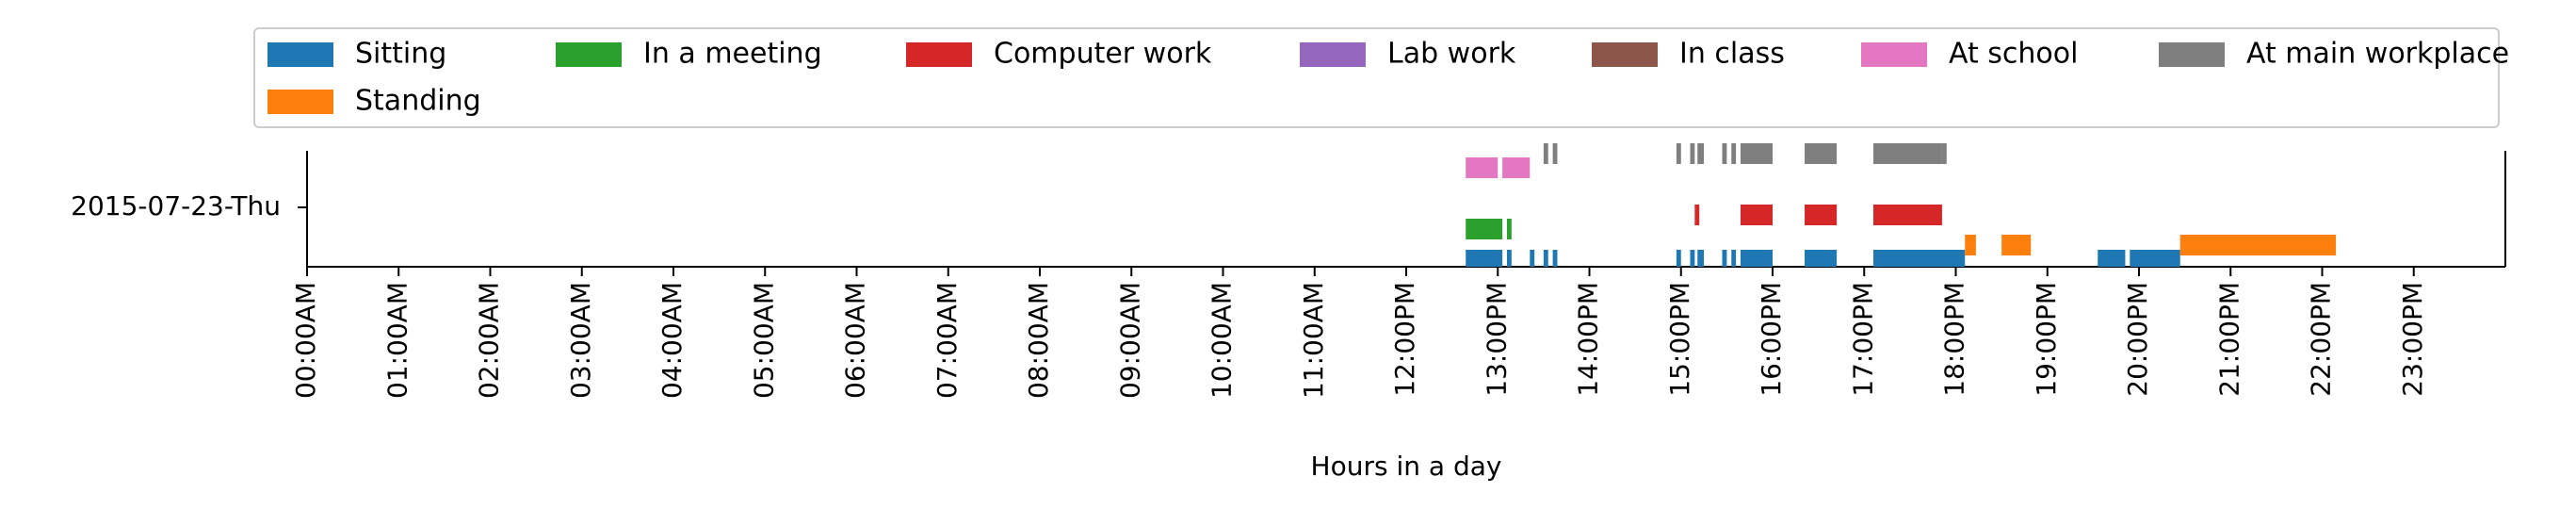  I want to click on x-tick-label: 12:00PM, so click(1404, 339).